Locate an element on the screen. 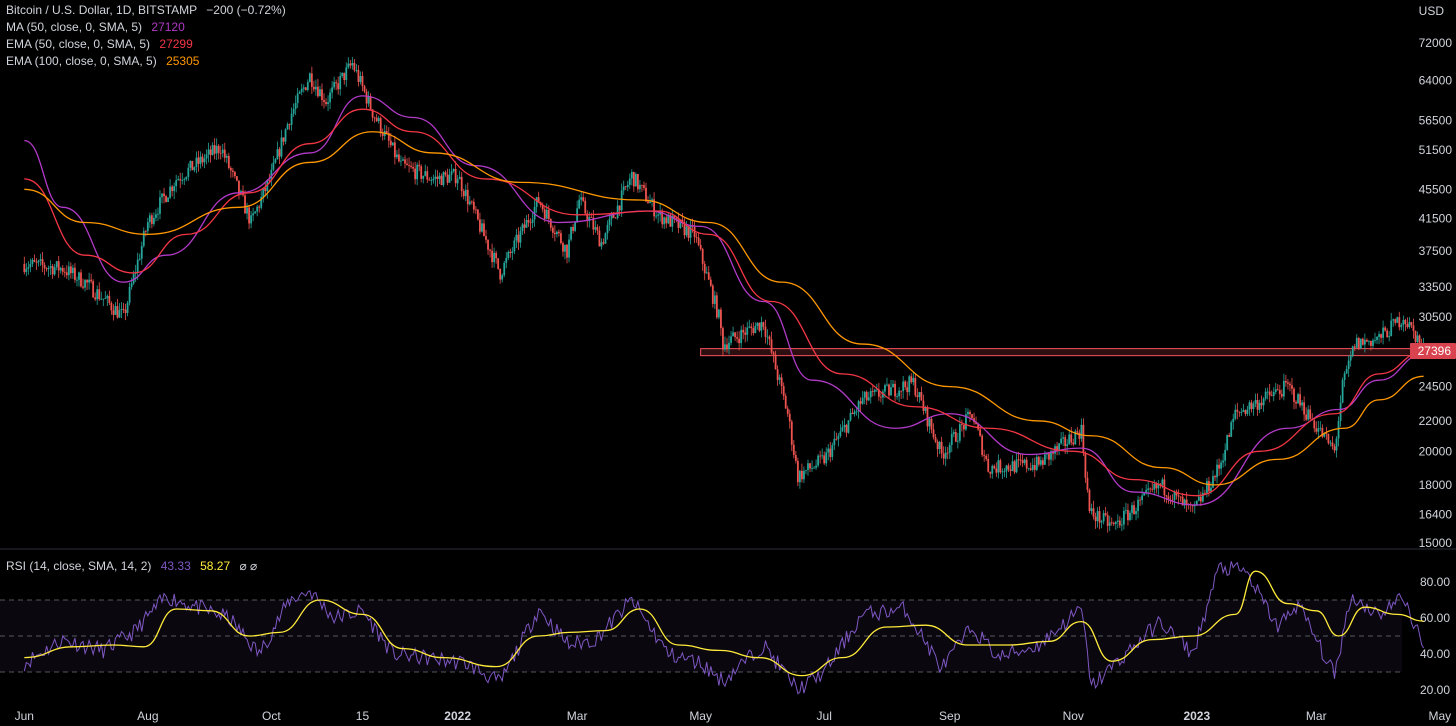 This screenshot has height=726, width=1456. indicator-legend-ema100: EMA (100, close, 0, SMA, 5) 25305 is located at coordinates (102, 61).